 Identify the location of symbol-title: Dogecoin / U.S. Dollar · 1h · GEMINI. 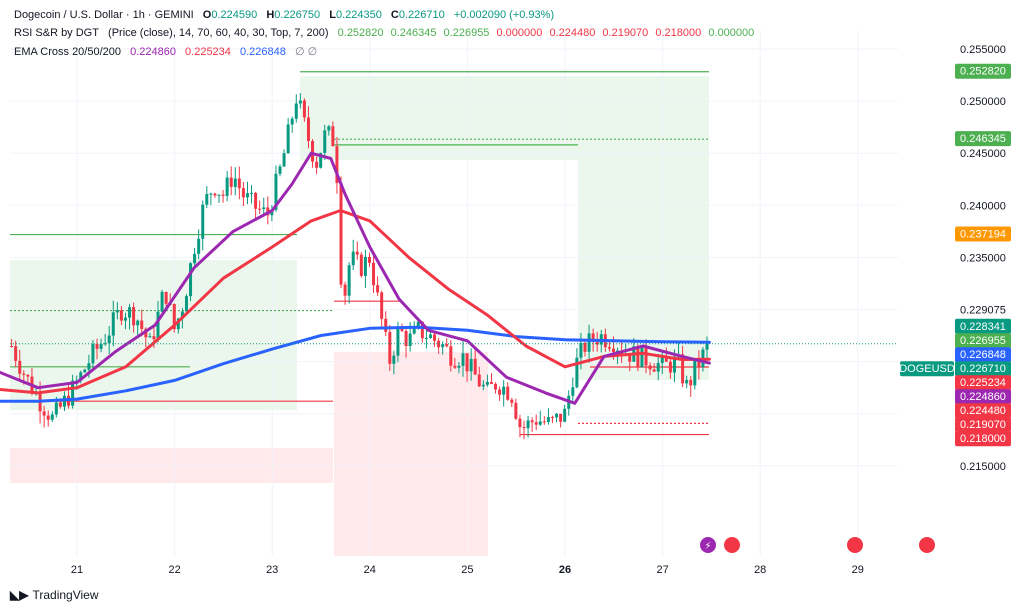
(104, 15).